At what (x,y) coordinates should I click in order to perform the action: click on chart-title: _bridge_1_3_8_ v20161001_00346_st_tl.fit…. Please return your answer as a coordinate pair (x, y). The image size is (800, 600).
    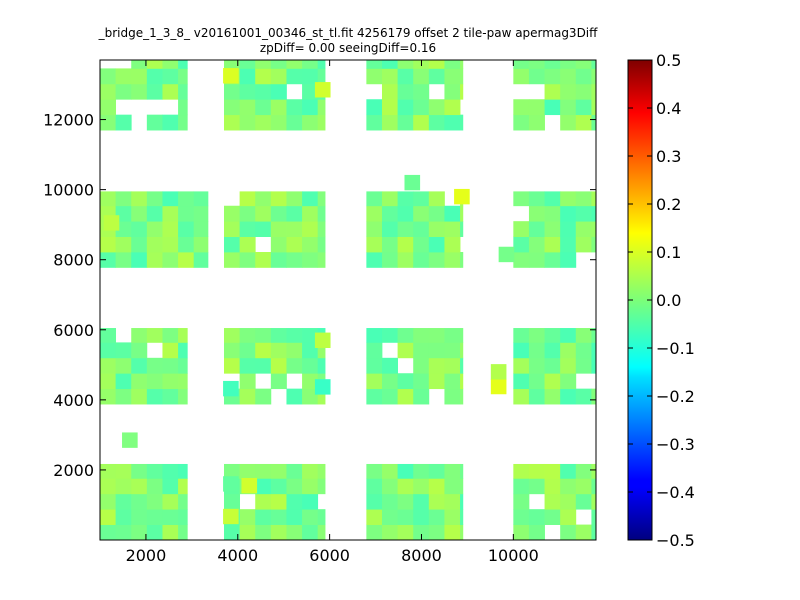
    Looking at the image, I should click on (348, 33).